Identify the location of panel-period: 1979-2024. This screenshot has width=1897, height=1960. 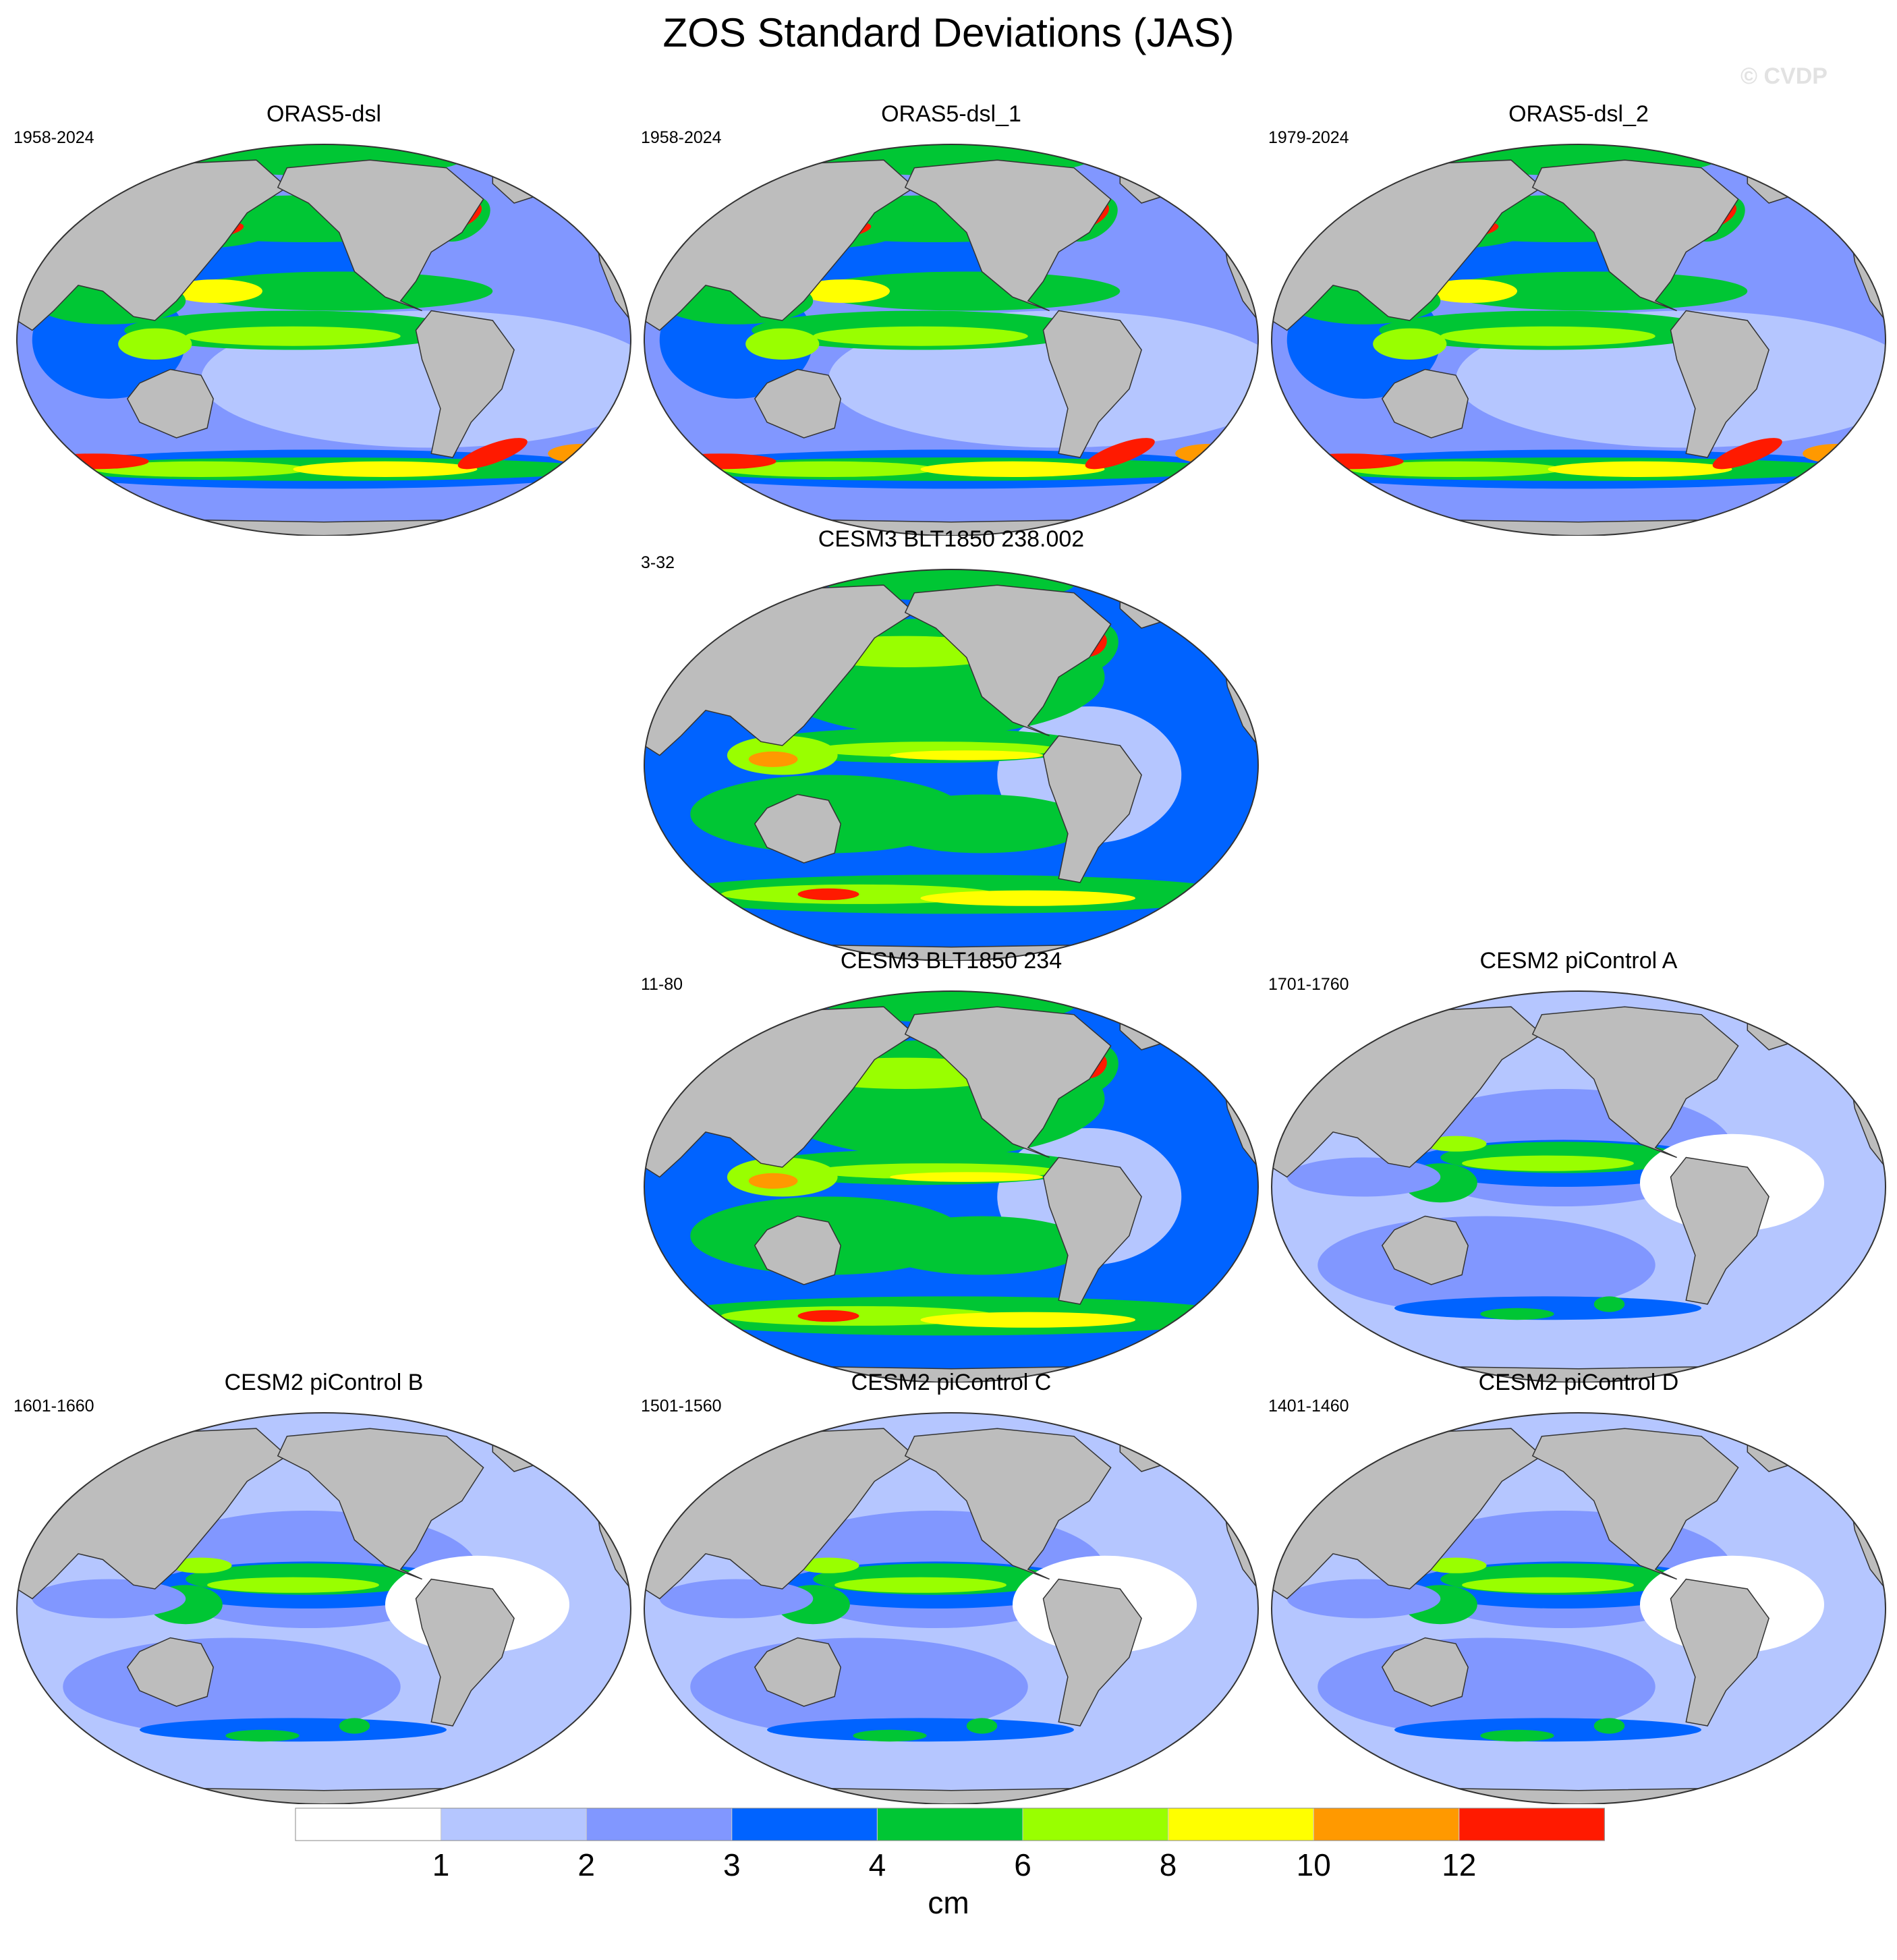
(1308, 137).